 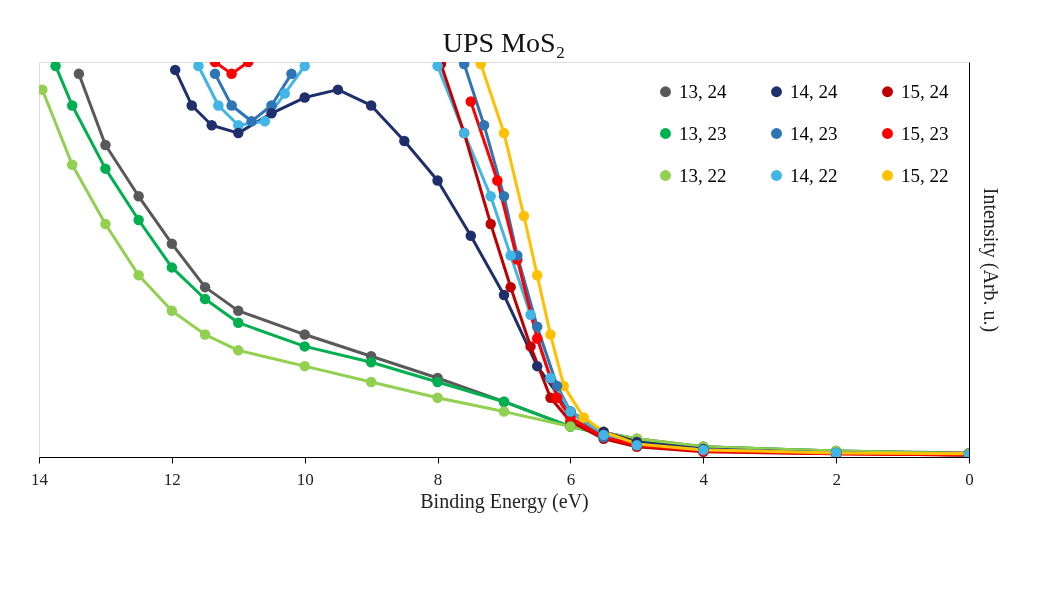 I want to click on x-tick-label: 10, so click(x=305, y=479).